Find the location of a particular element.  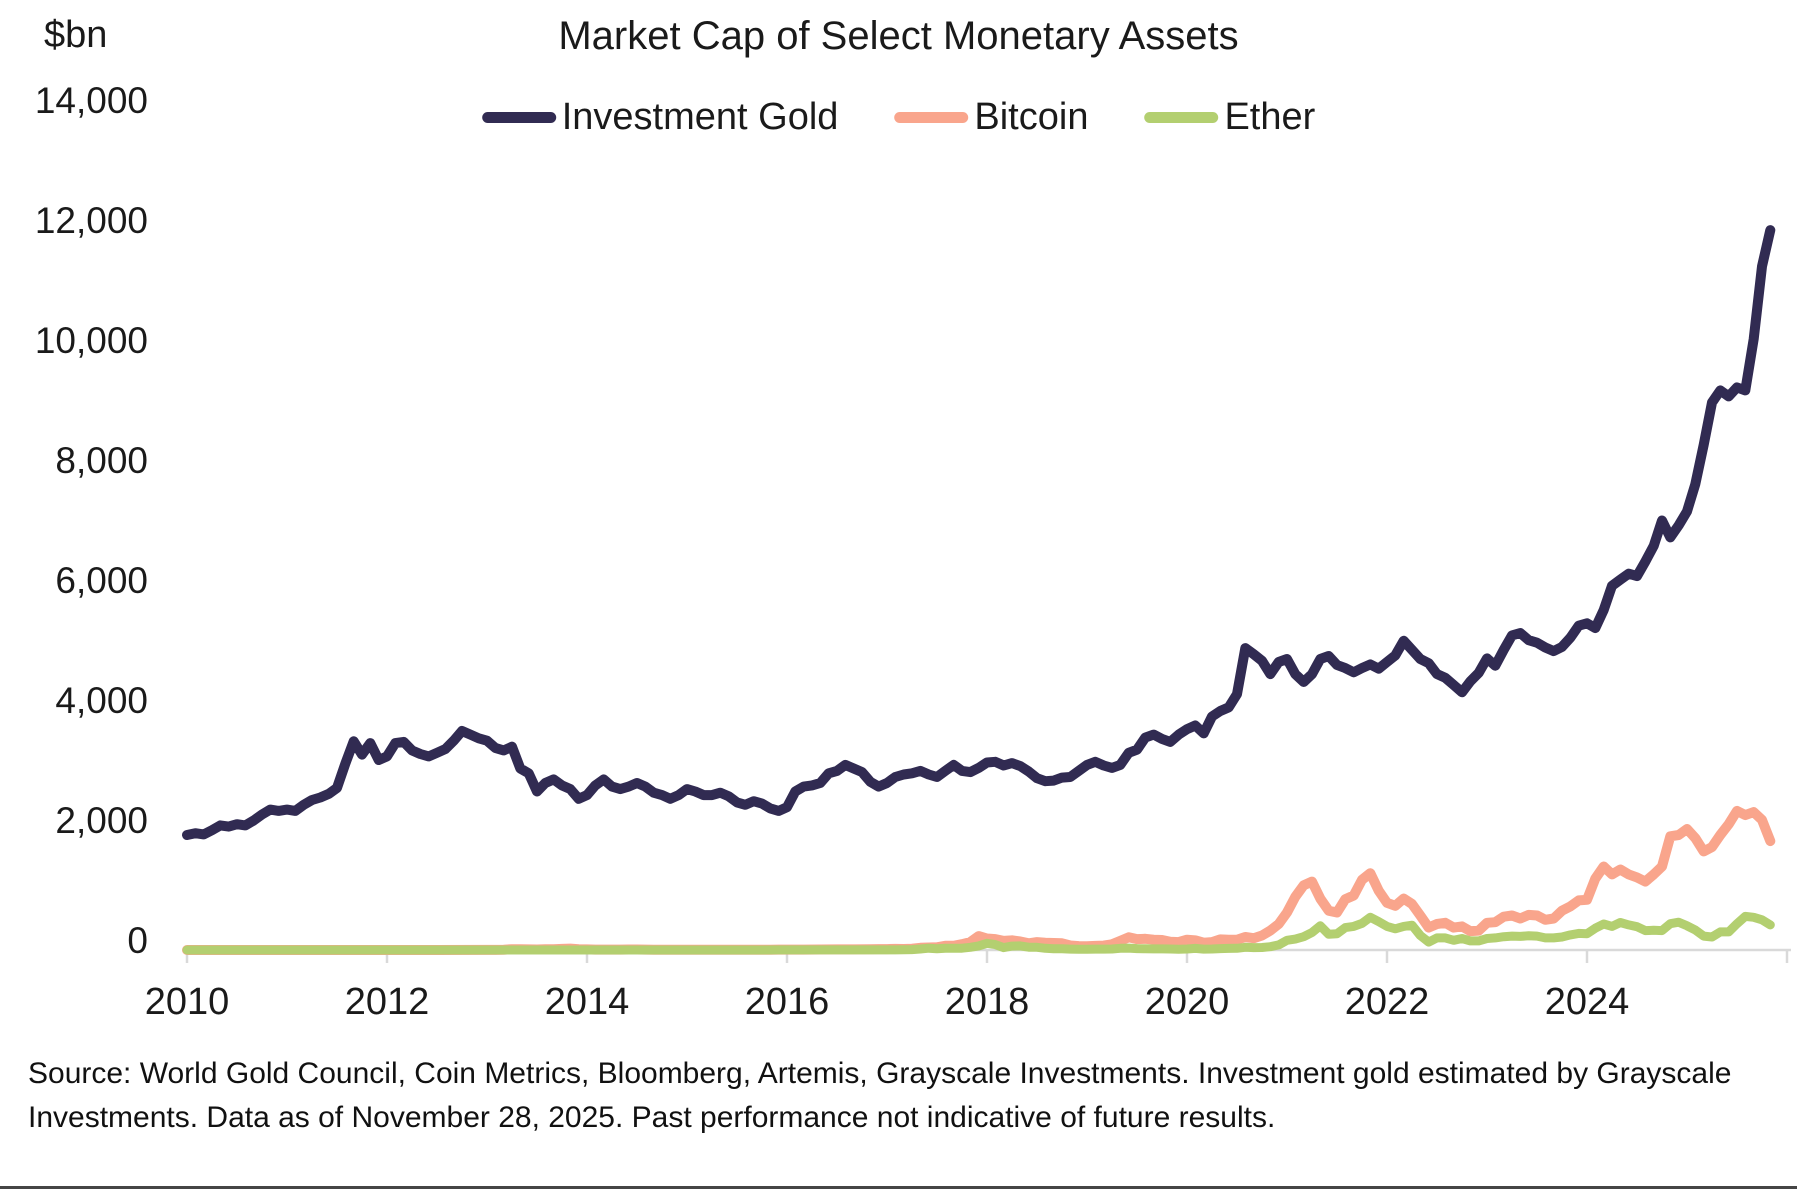

chart-legend: Investment Gold Bitcoin Ether is located at coordinates (898, 117).